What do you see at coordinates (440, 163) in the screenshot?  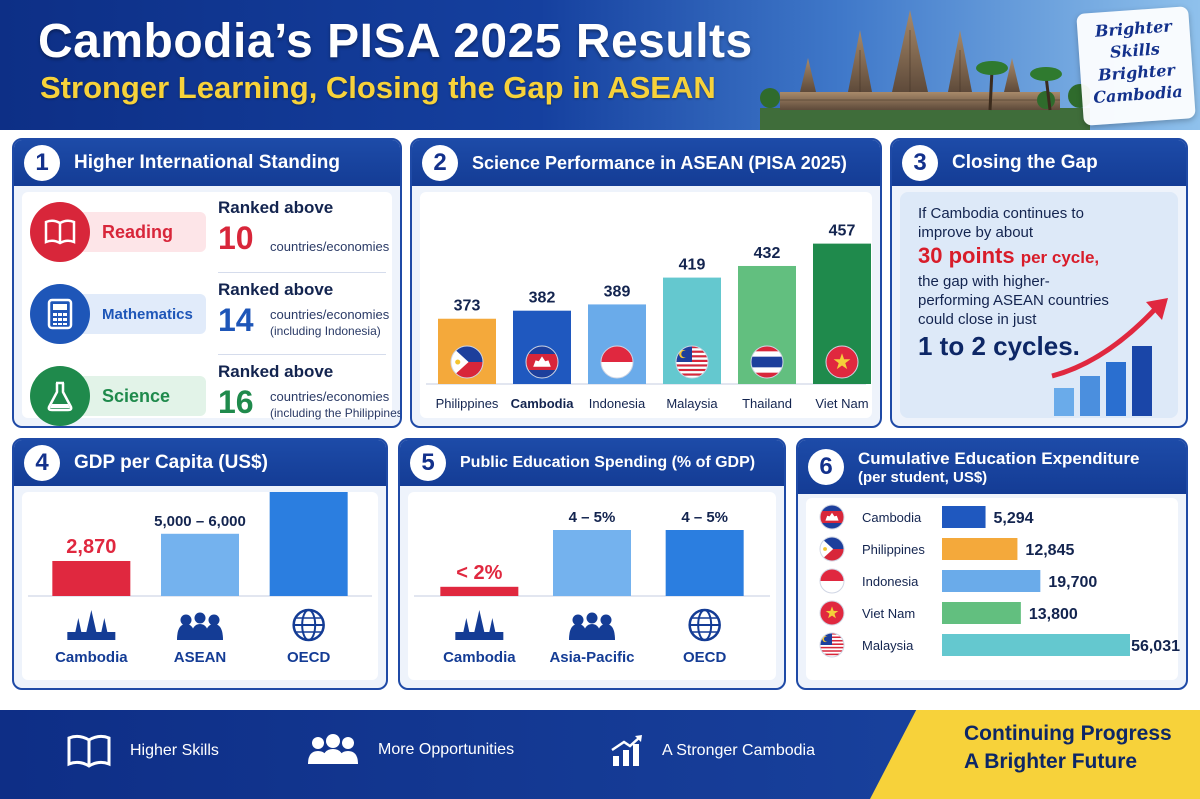 I see `panel-number: 2` at bounding box center [440, 163].